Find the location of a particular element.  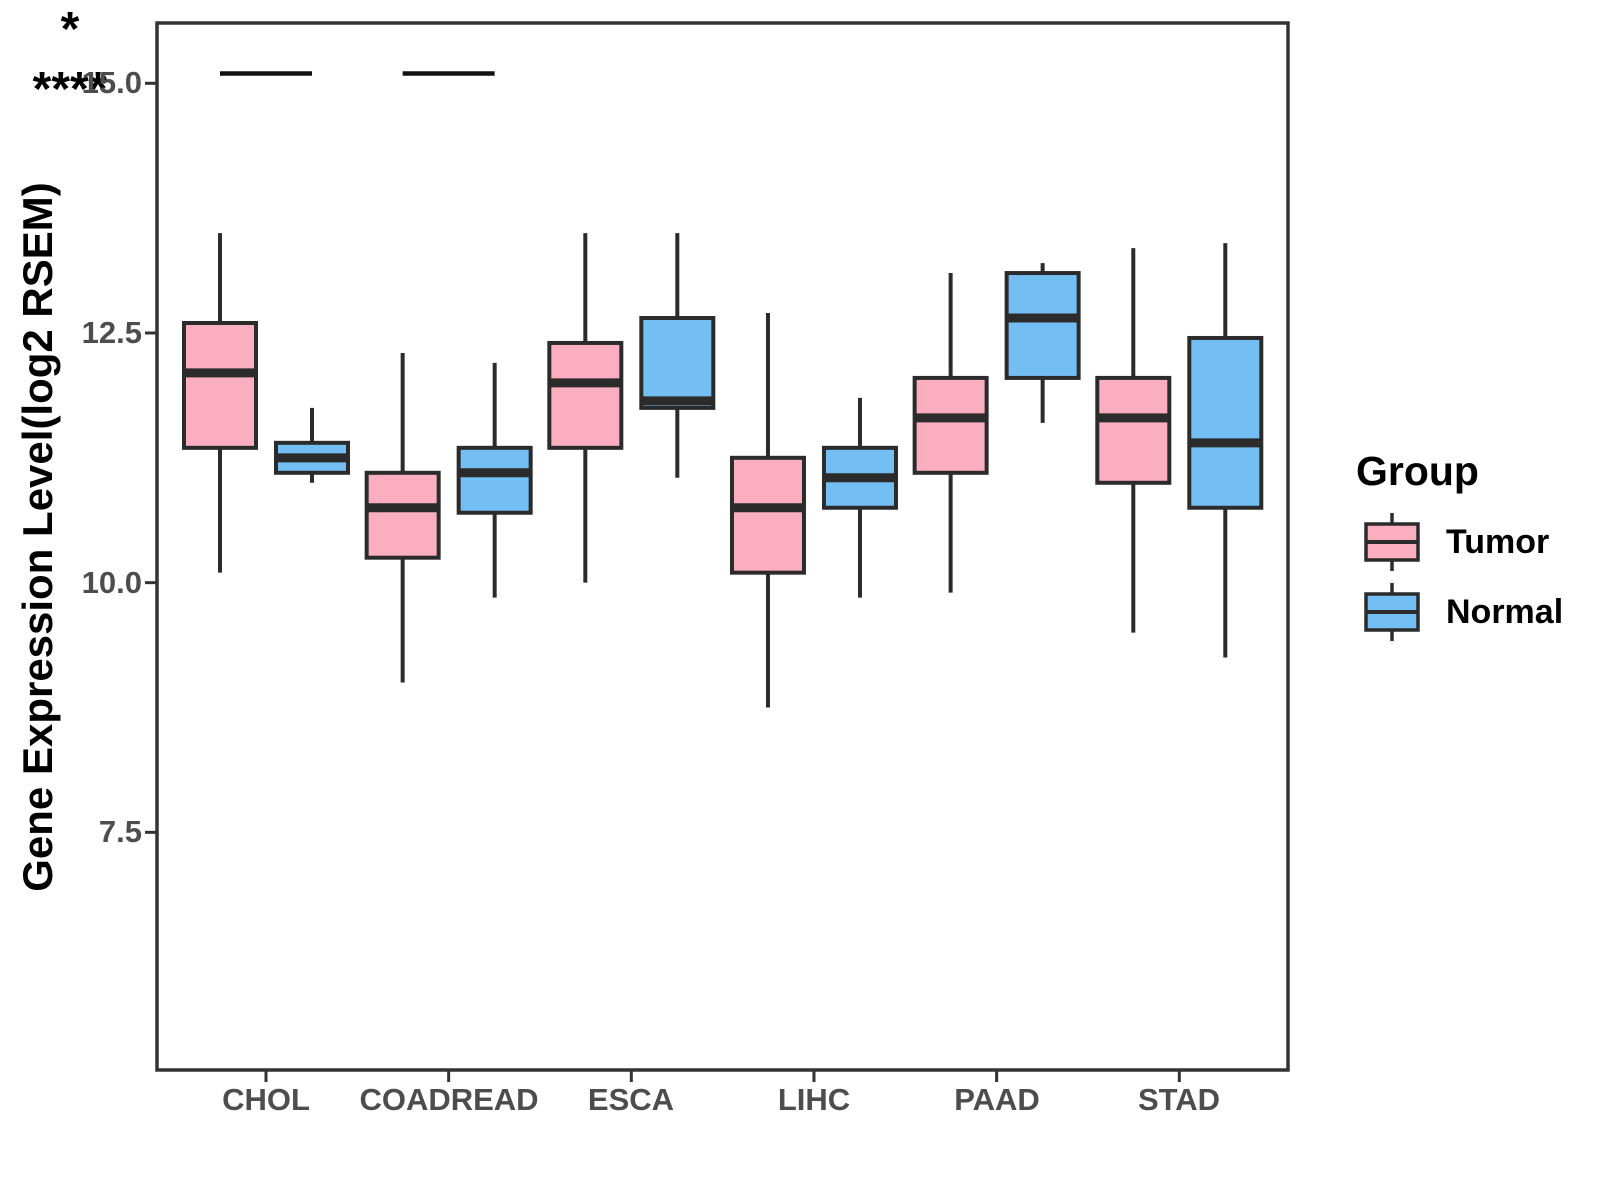

x-tick-label: COADREAD is located at coordinates (449, 1099).